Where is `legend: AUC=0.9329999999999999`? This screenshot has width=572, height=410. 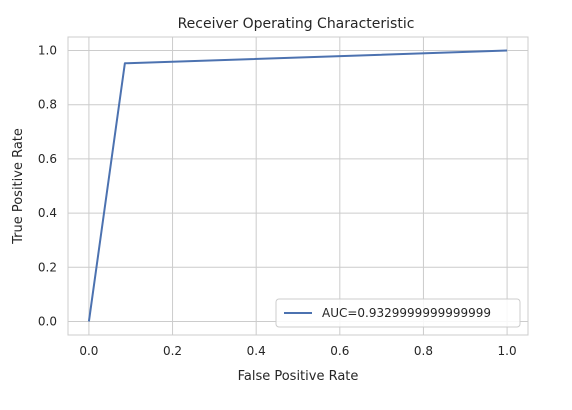 legend: AUC=0.9329999999999999 is located at coordinates (398, 313).